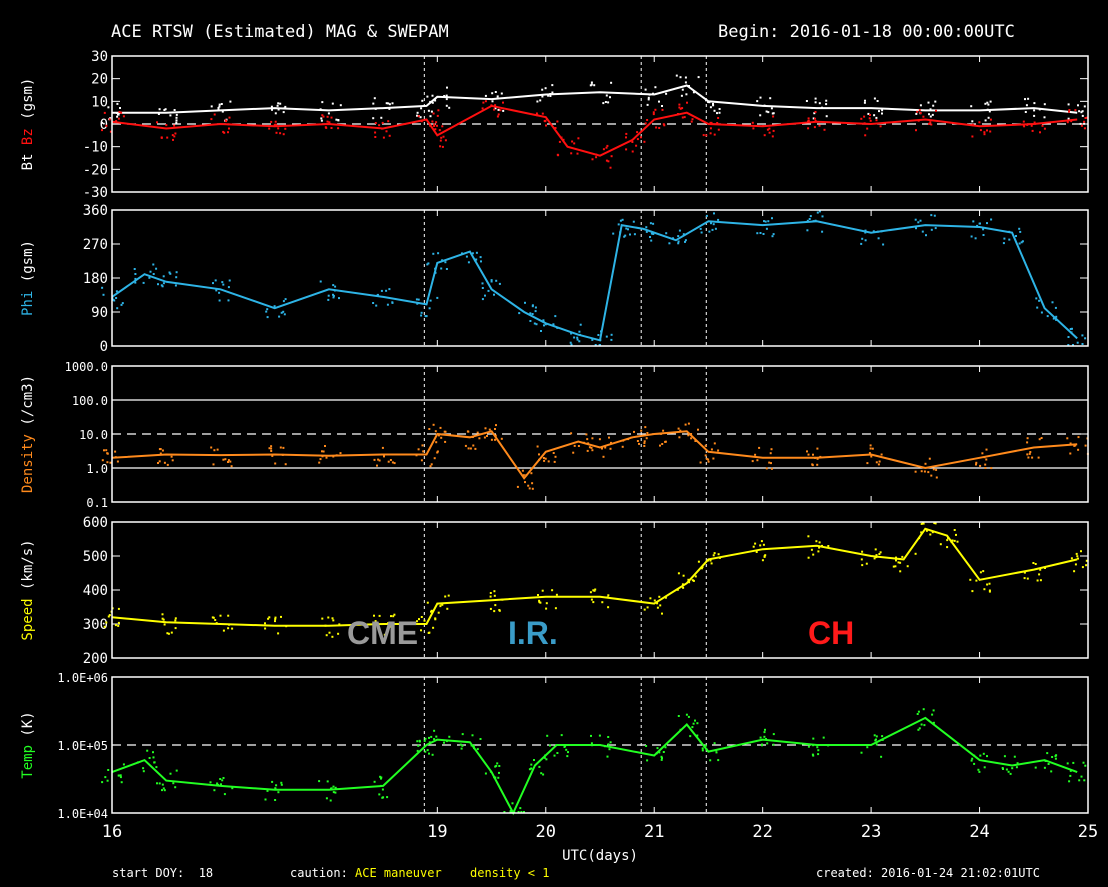 The image size is (1108, 887). What do you see at coordinates (95, 148) in the screenshot?
I see `y-tick-label: -10` at bounding box center [95, 148].